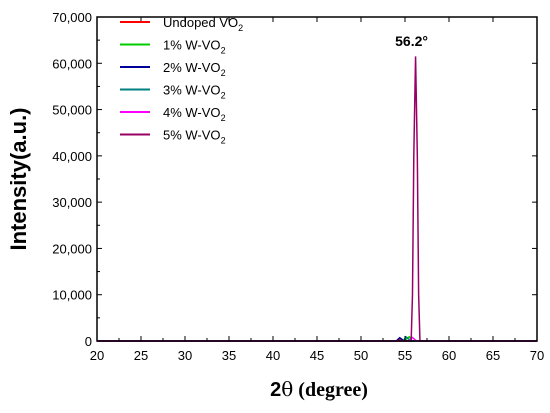 The height and width of the screenshot is (413, 550). What do you see at coordinates (200, 22) in the screenshot?
I see `legend-label-text: Undoped VO` at bounding box center [200, 22].